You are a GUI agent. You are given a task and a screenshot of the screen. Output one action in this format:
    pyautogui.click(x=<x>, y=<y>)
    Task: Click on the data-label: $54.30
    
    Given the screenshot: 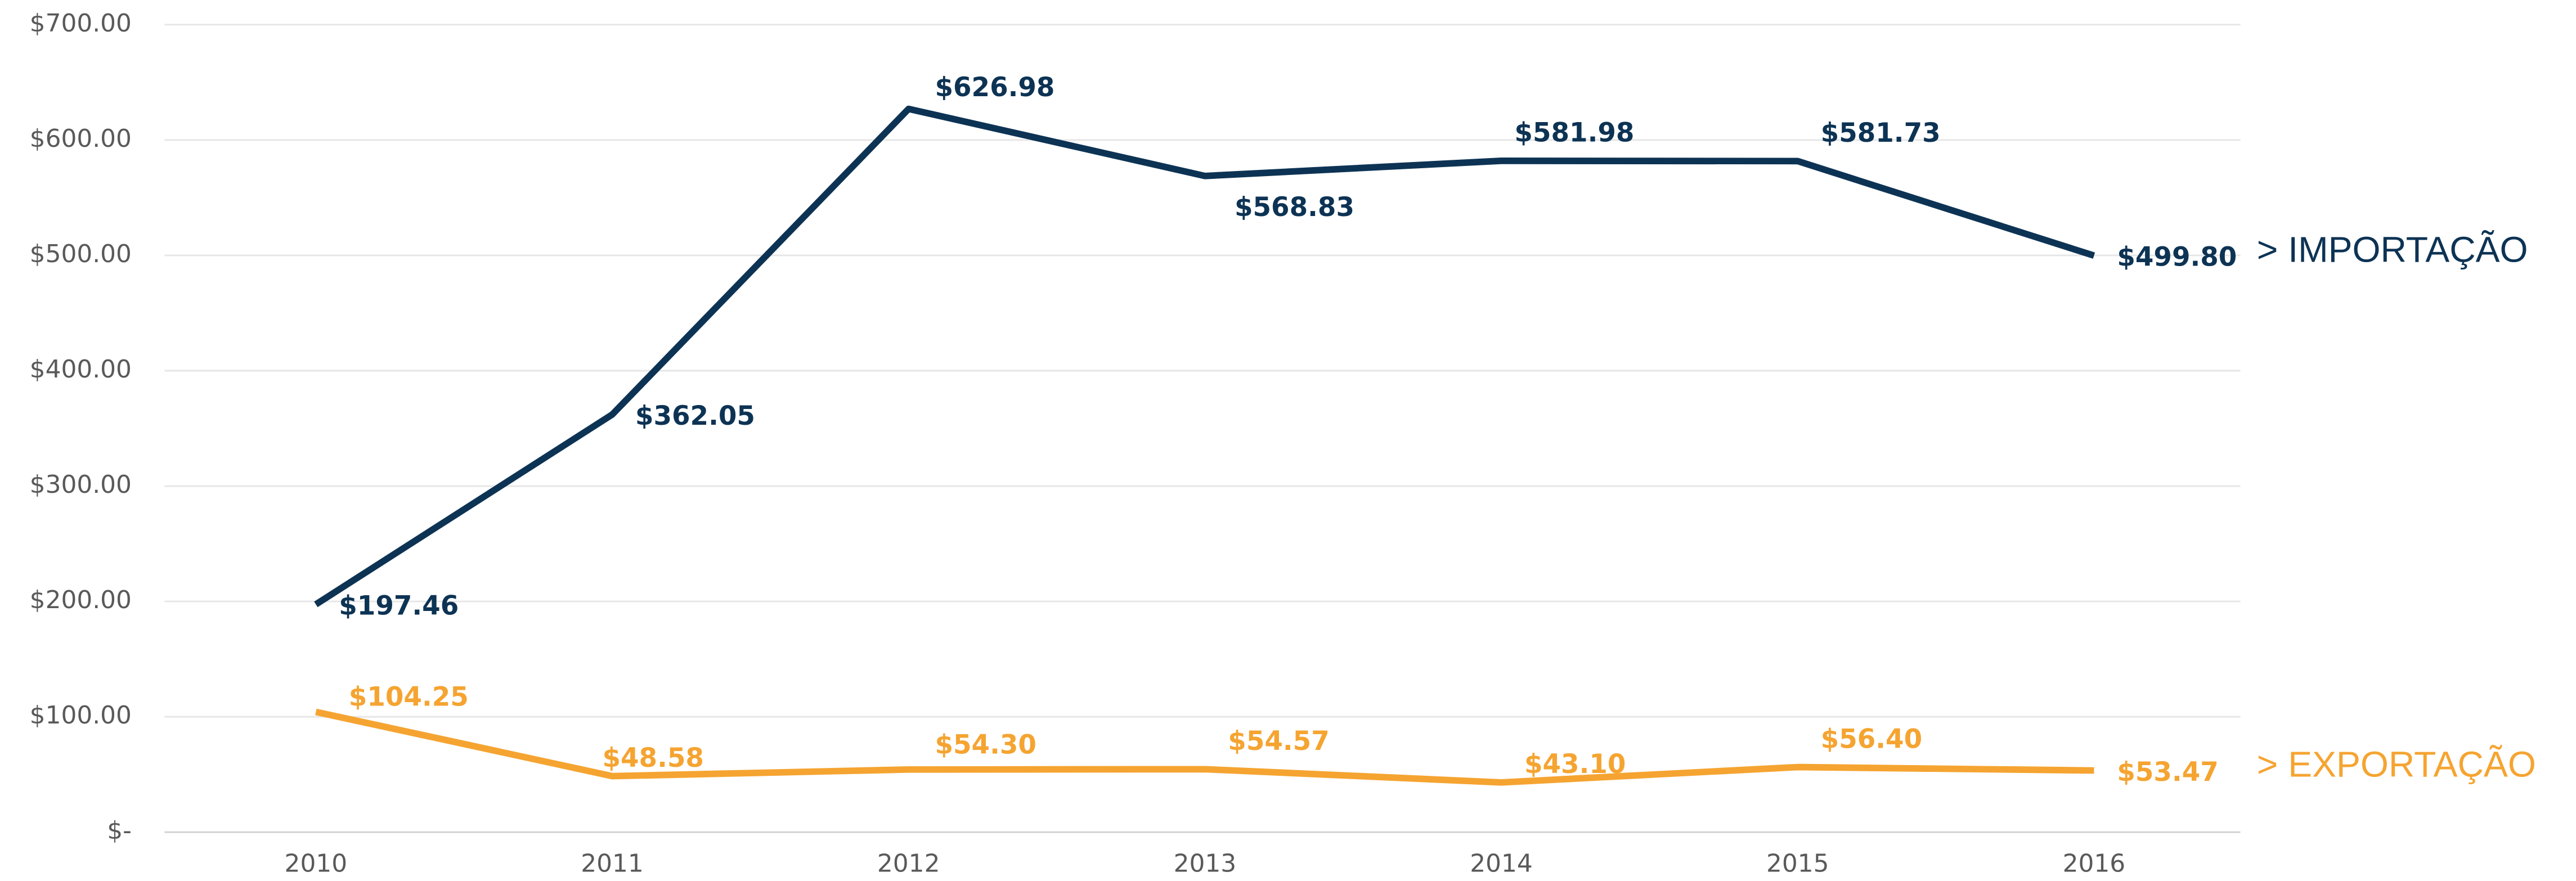 What is the action you would take?
    pyautogui.click(x=985, y=745)
    